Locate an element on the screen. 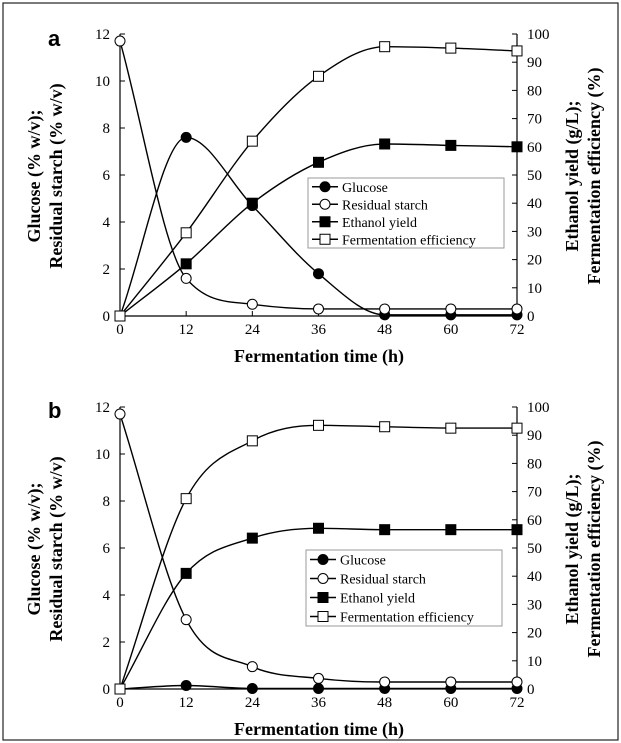  left-y-tick-label: 8 is located at coordinates (107, 502).